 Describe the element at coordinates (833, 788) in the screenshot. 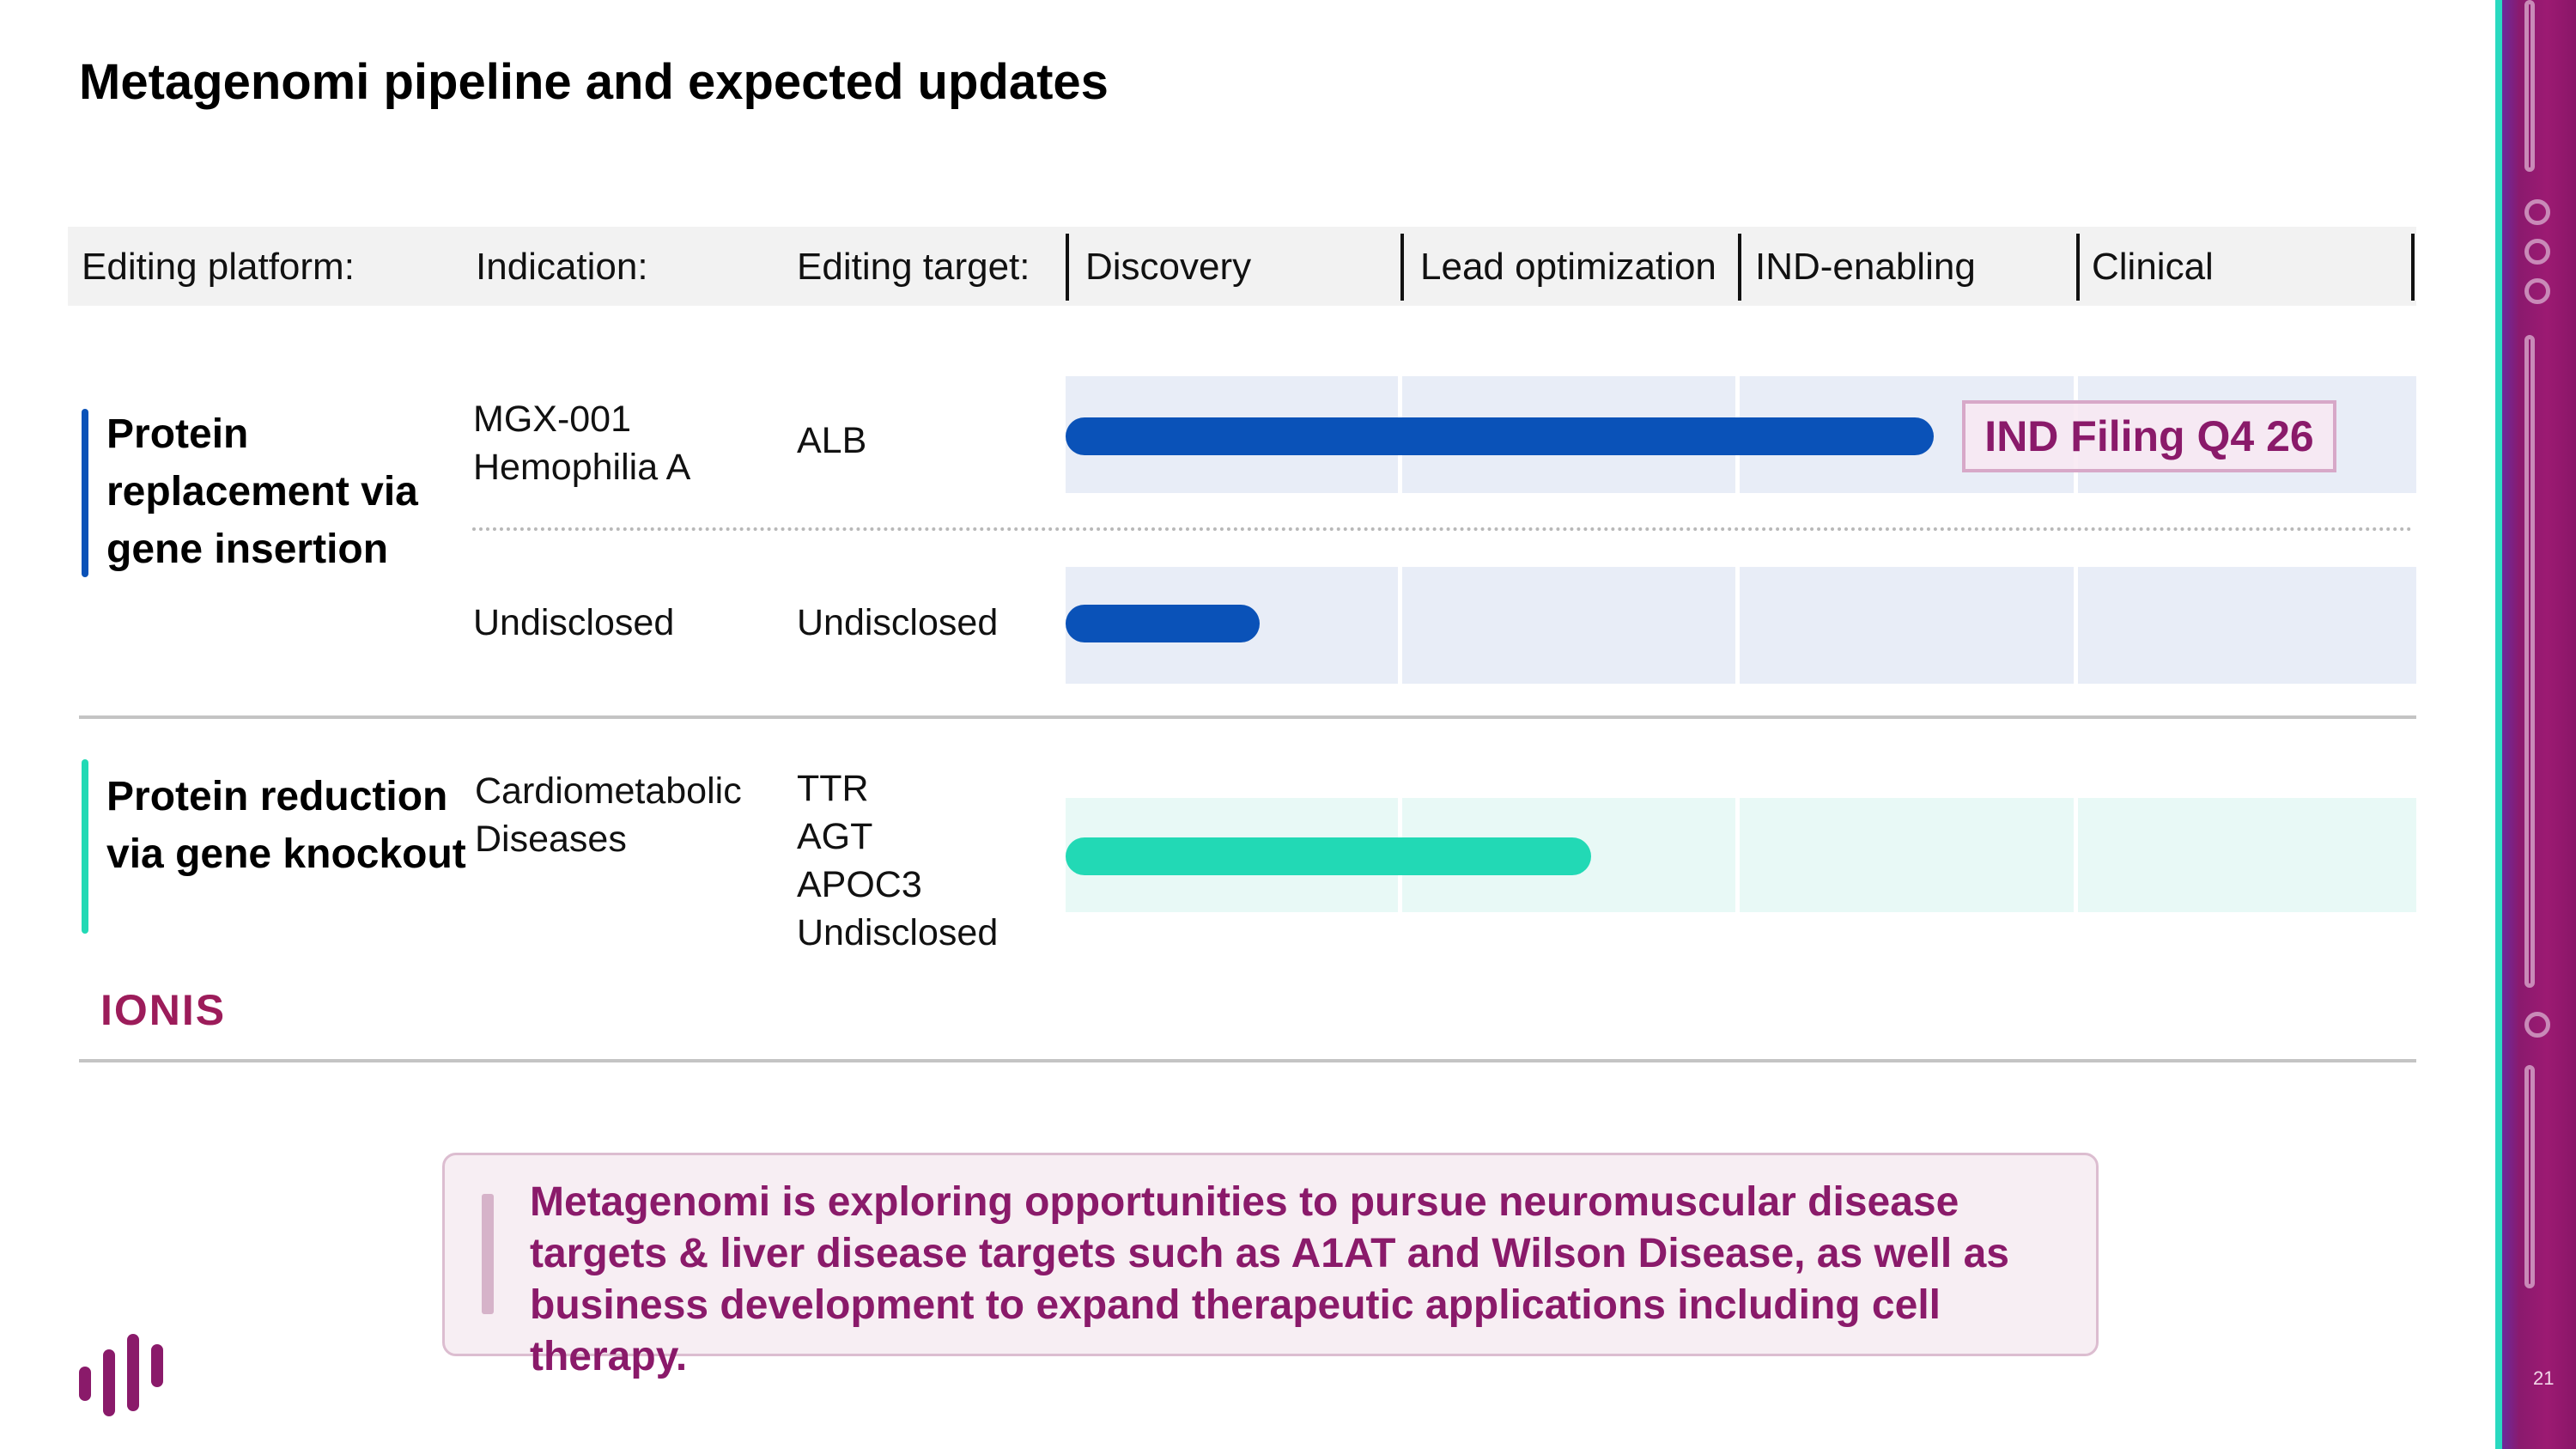

I see `target-line: TTR` at that location.